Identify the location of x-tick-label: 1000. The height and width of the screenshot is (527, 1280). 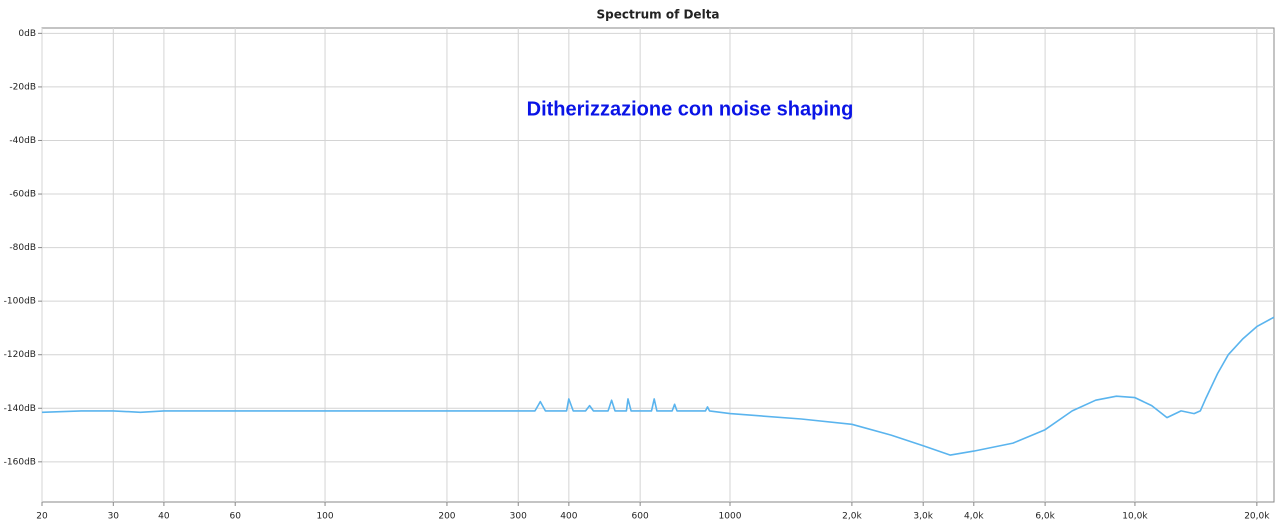
(730, 517).